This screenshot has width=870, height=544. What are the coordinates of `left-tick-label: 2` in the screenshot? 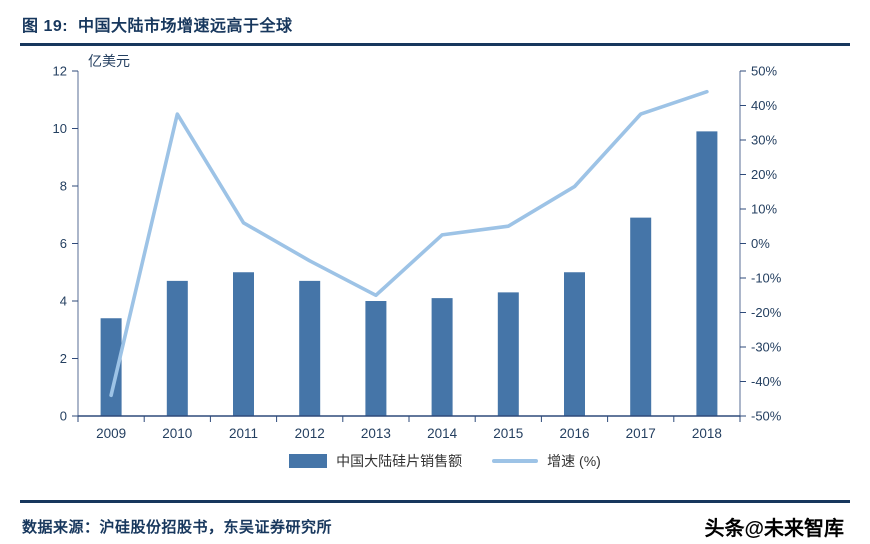 It's located at (63, 358).